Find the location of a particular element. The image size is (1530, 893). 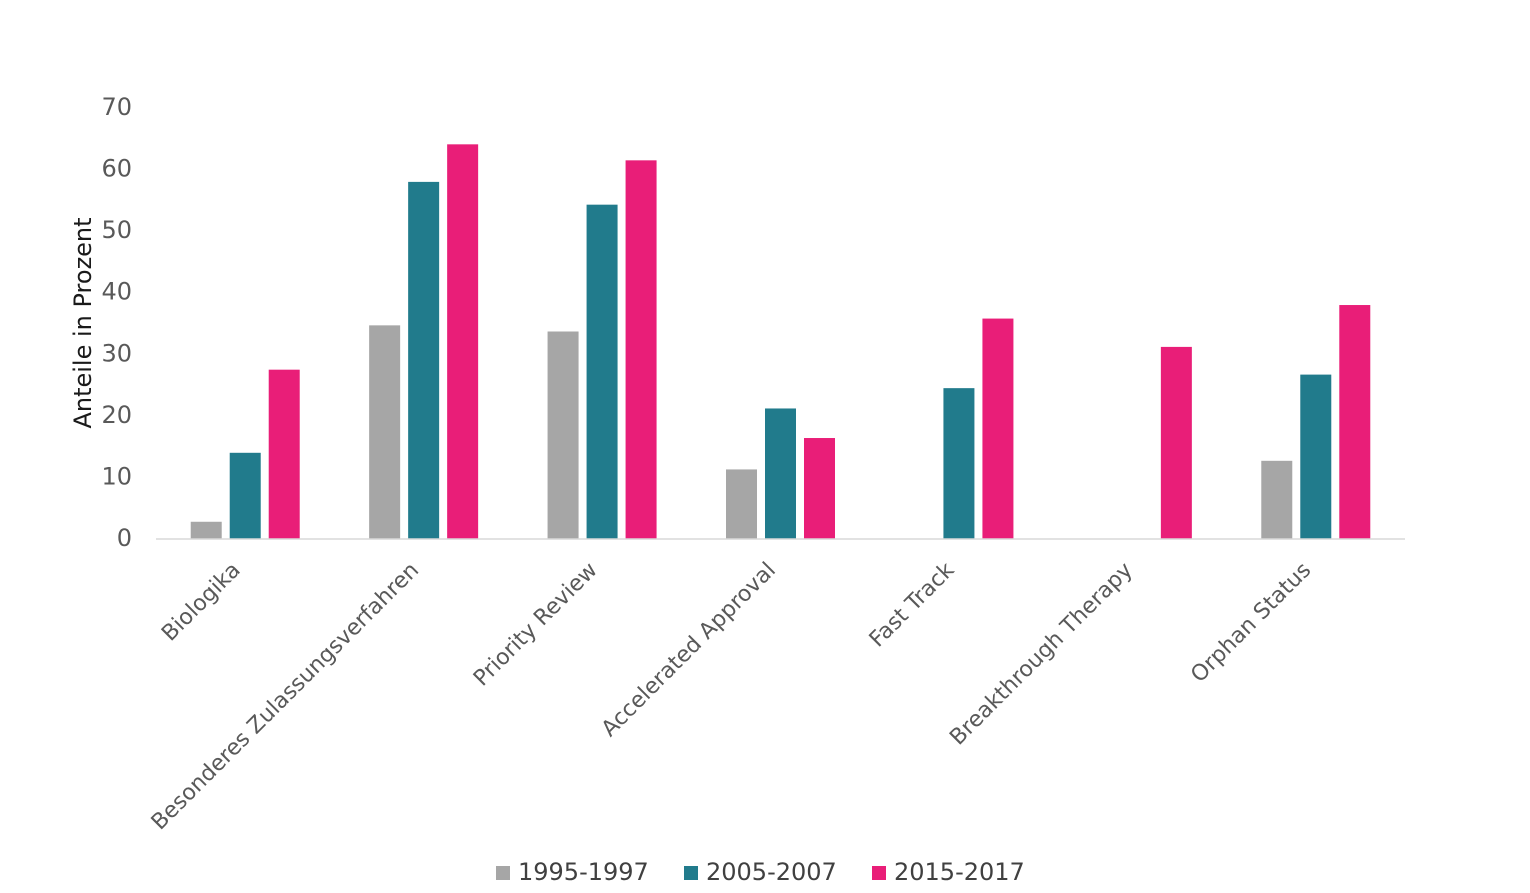

x-tick-label: Biologika is located at coordinates (201, 602).